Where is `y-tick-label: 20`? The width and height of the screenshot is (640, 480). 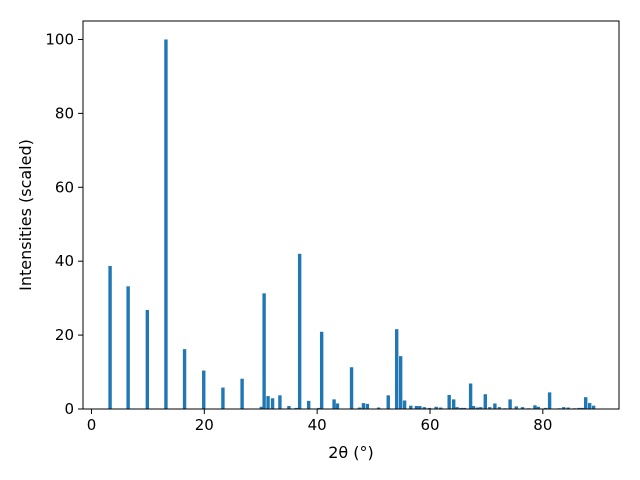 y-tick-label: 20 is located at coordinates (64, 335).